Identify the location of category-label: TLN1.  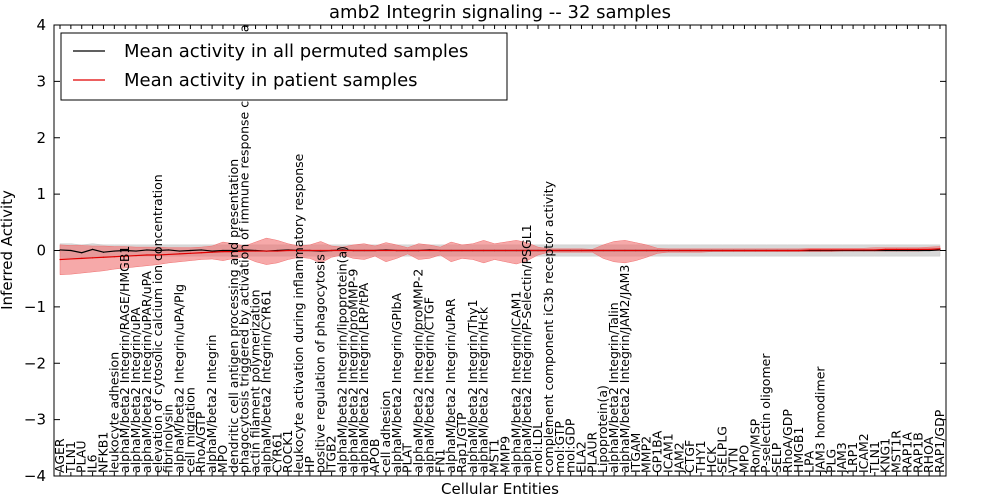
(70, 457).